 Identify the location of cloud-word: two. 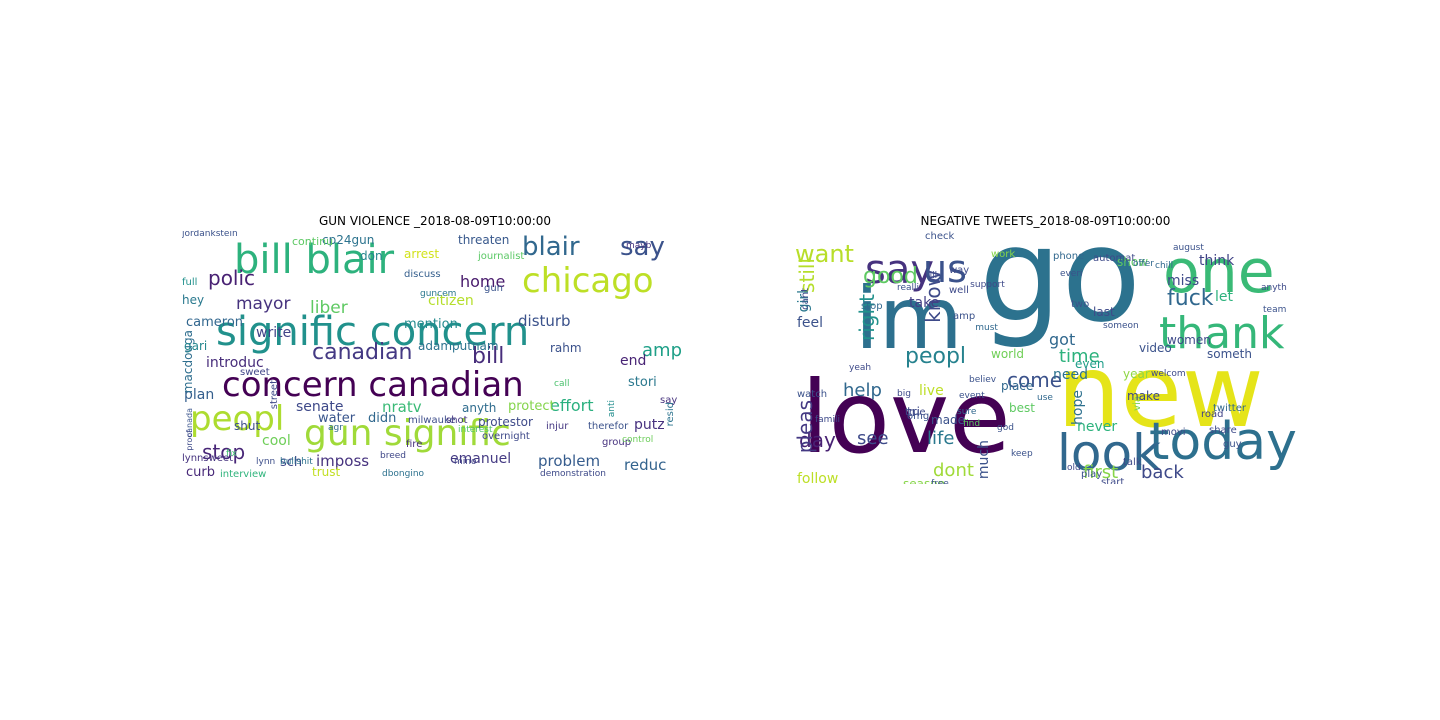
(1080, 305).